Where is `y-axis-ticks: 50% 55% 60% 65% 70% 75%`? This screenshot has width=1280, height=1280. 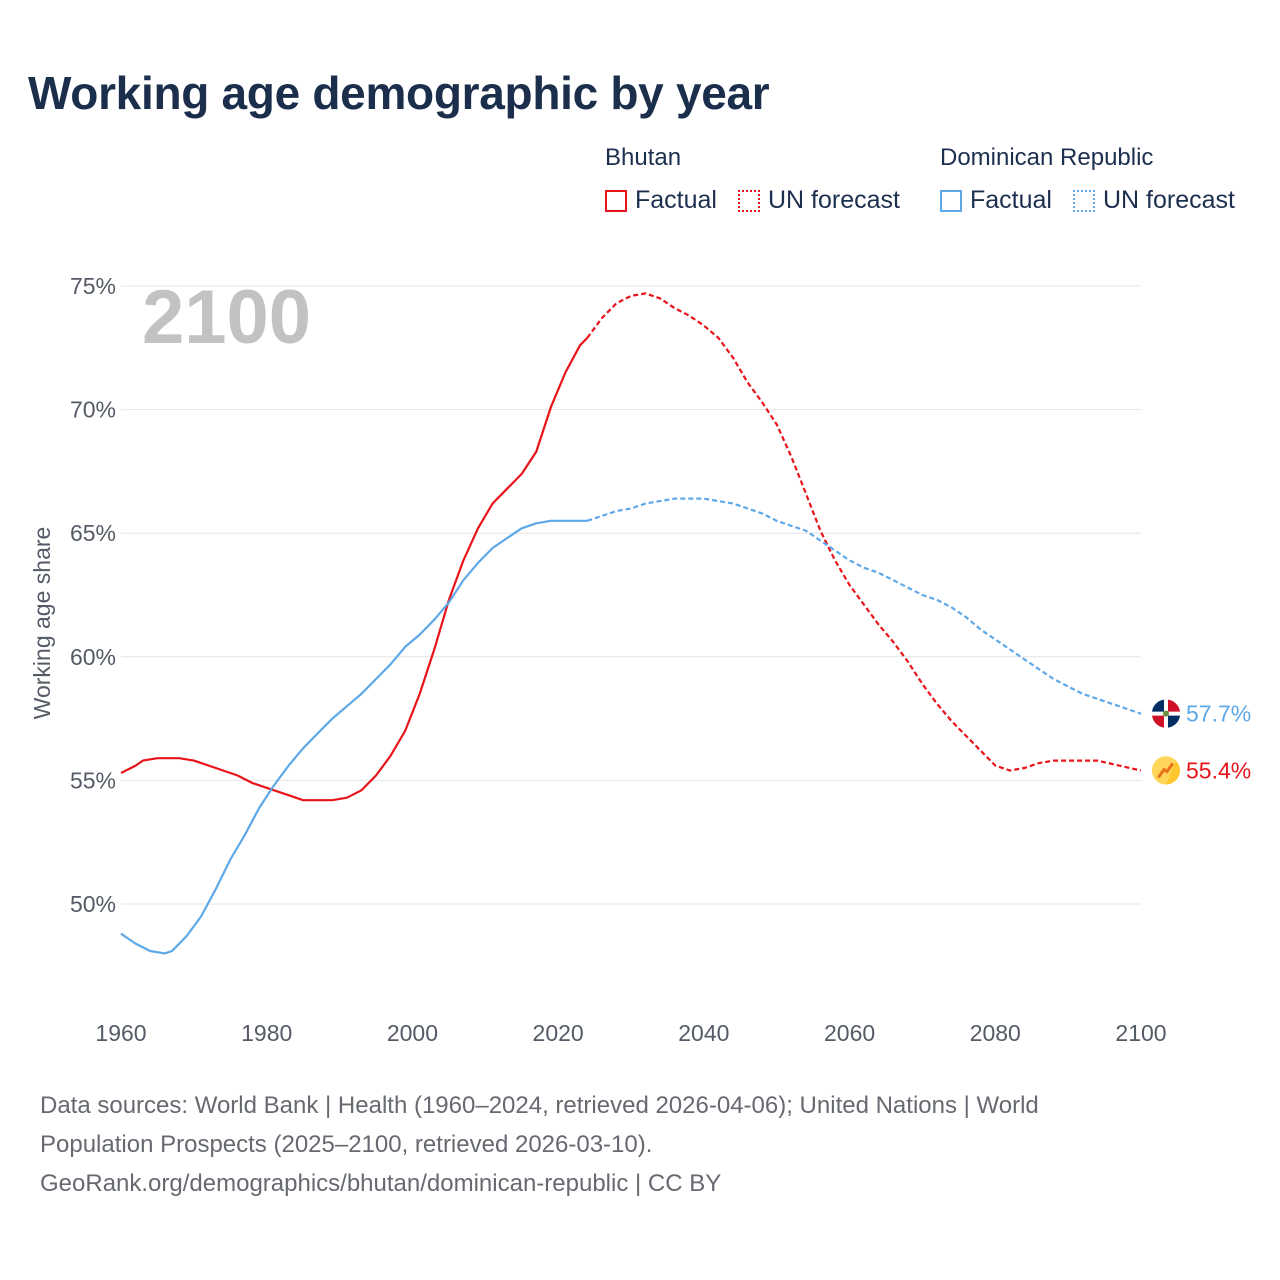 y-axis-ticks: 50% 55% 60% 65% 70% 75% is located at coordinates (93, 595).